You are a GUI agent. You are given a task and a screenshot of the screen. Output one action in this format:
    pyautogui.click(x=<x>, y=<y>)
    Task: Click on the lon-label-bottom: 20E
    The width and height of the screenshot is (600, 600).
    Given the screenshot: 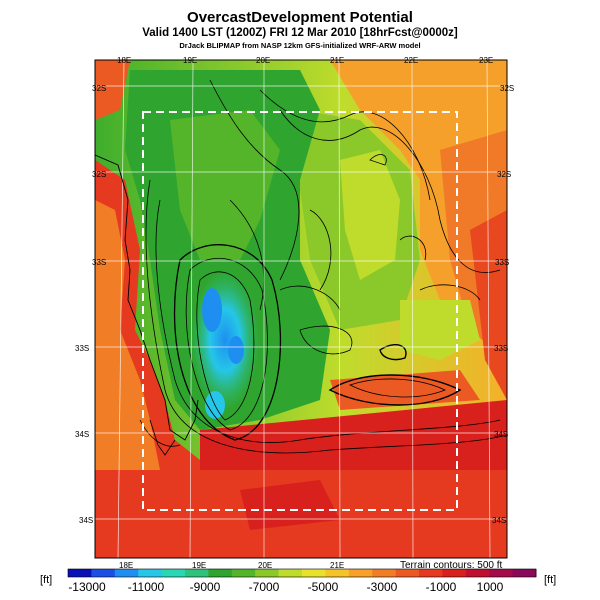 What is the action you would take?
    pyautogui.click(x=265, y=565)
    